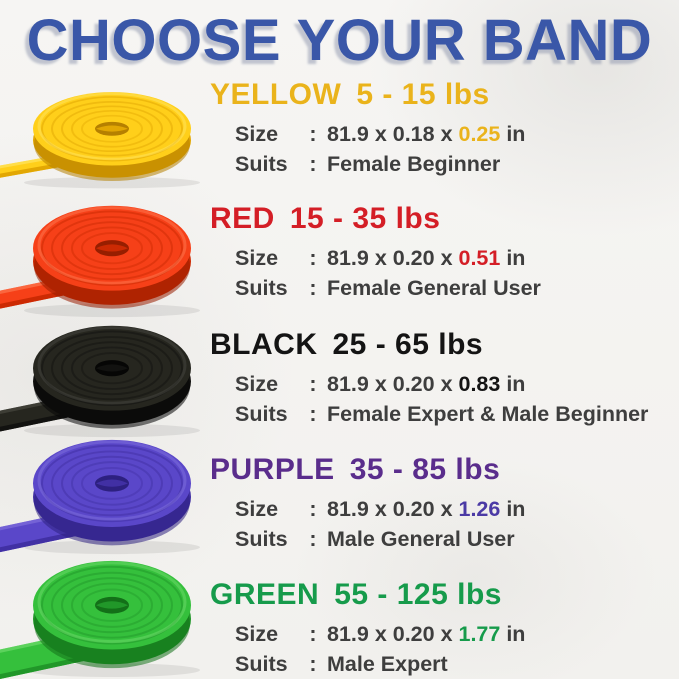 This screenshot has height=679, width=679. I want to click on suits-row: Suits : Female Beginner, so click(455, 164).